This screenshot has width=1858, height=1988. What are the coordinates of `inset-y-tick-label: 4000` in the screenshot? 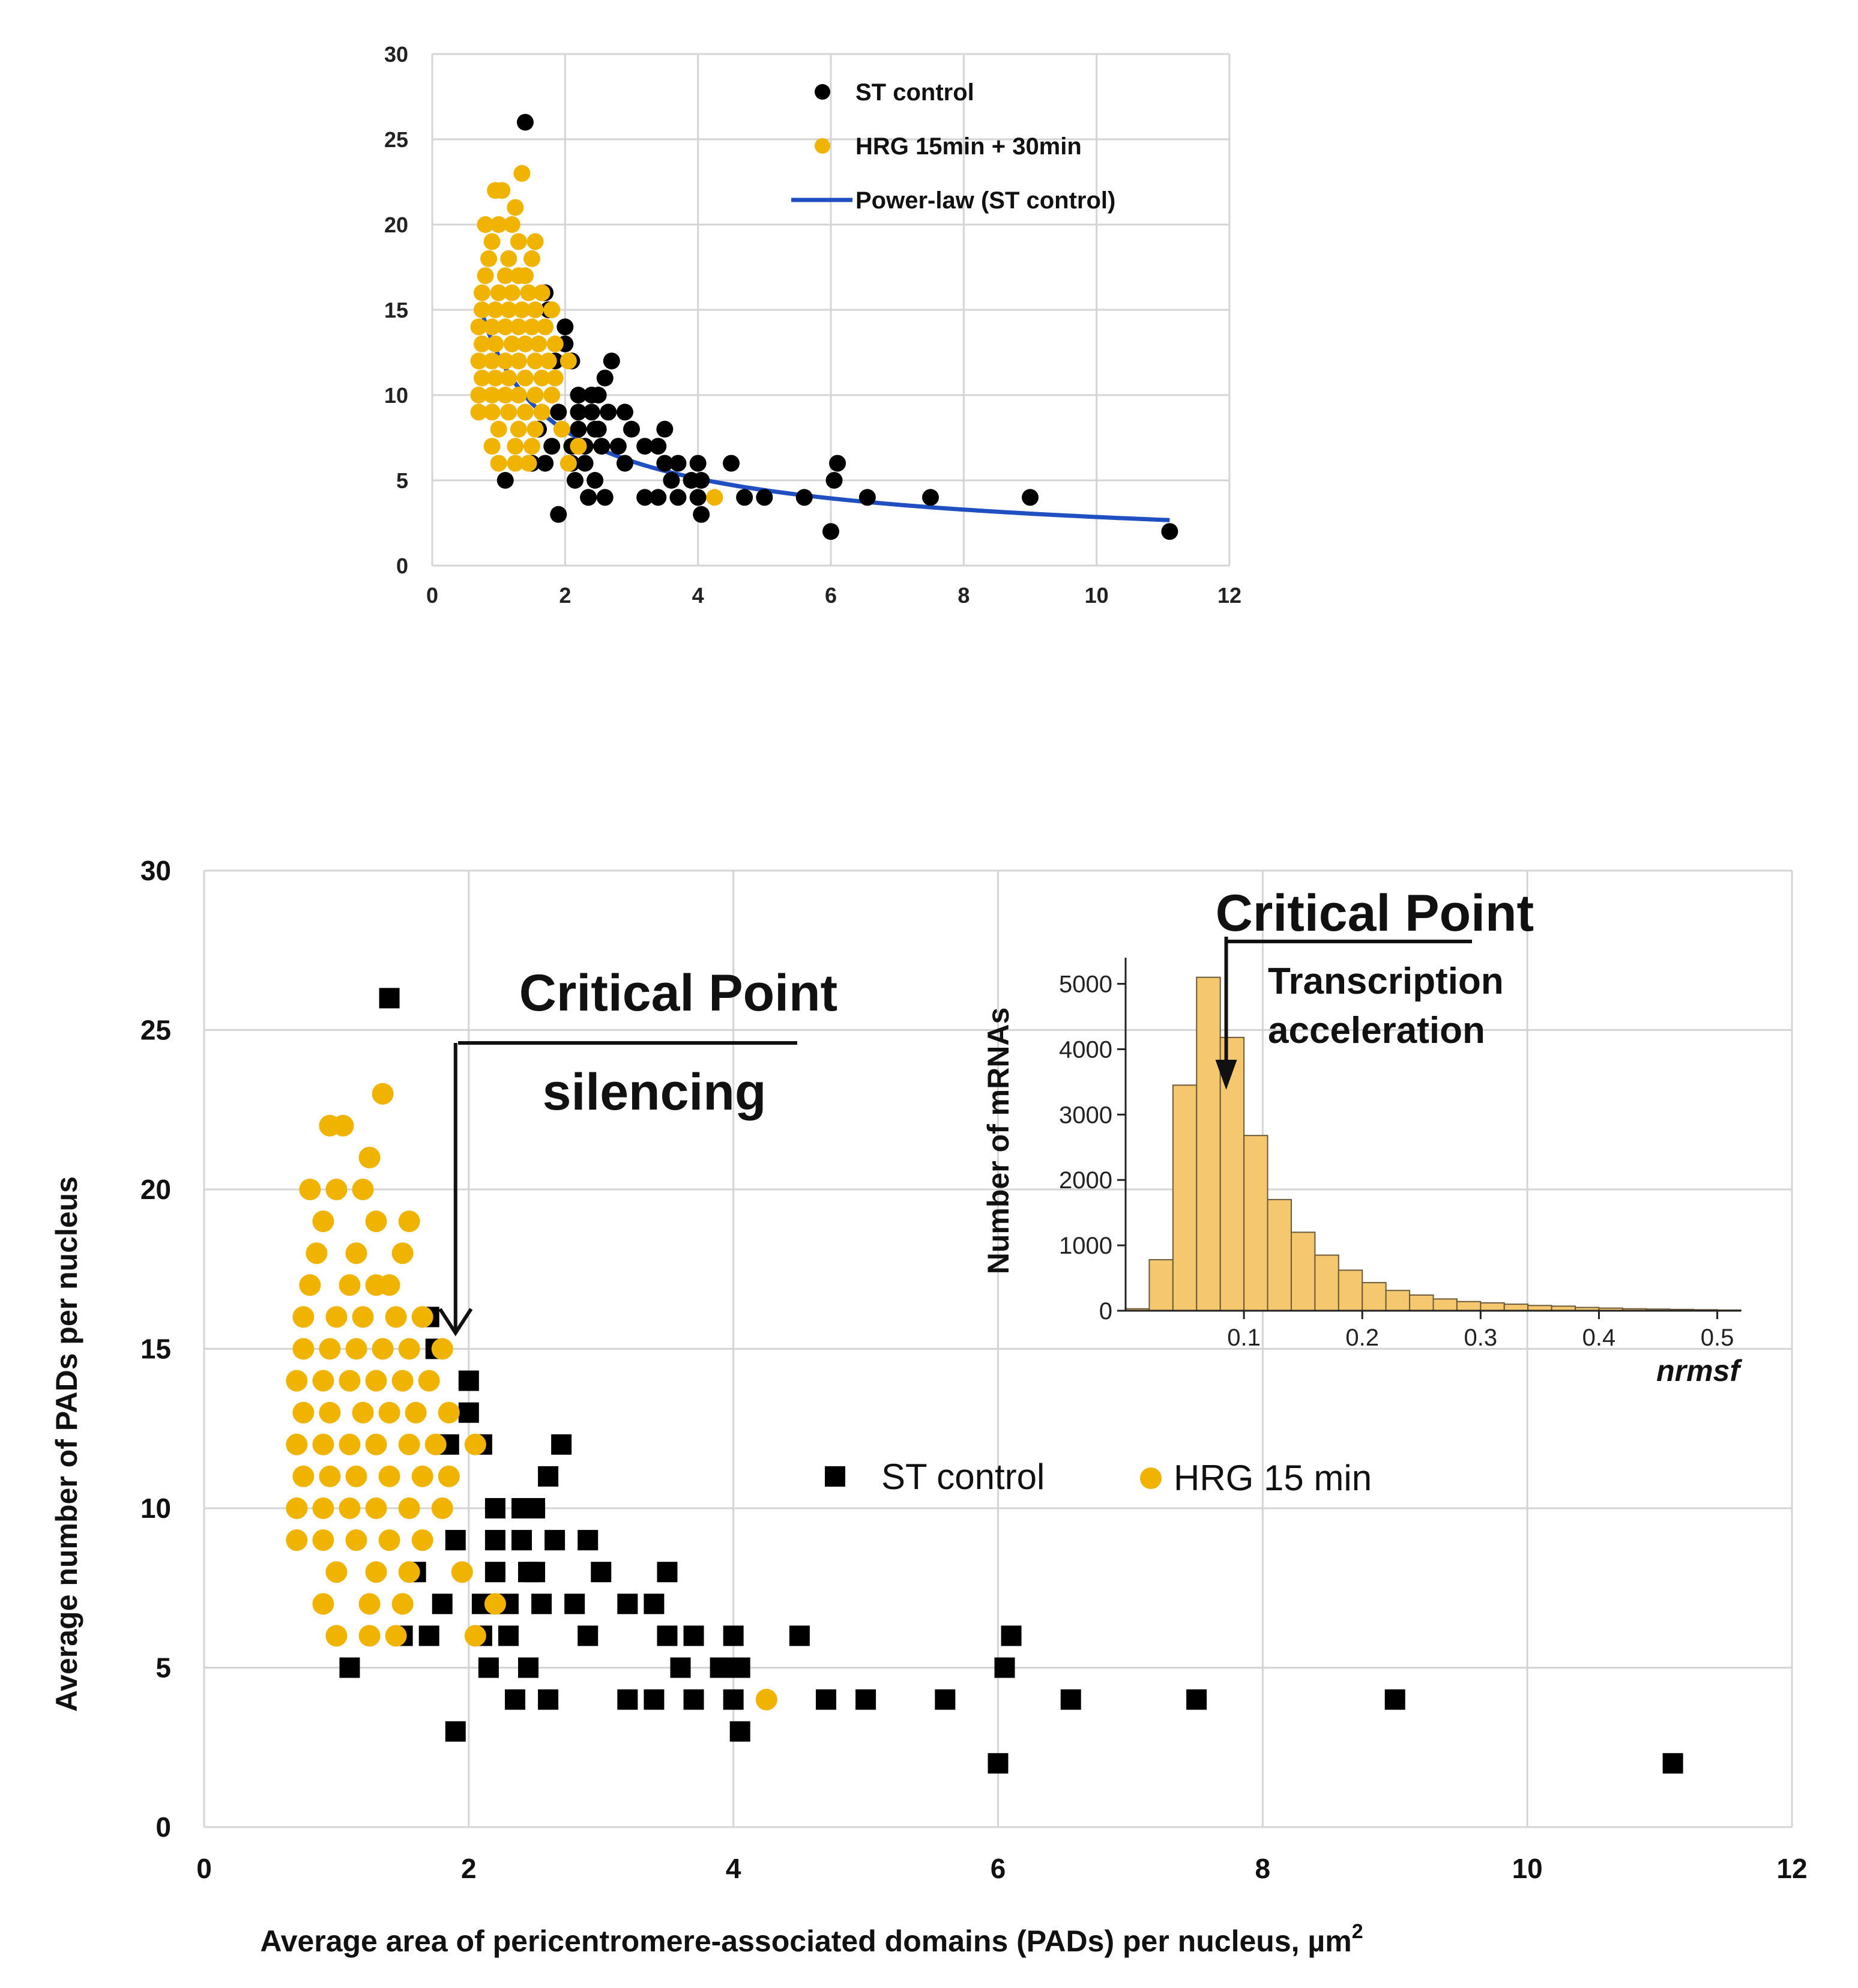 It's located at (1085, 1049).